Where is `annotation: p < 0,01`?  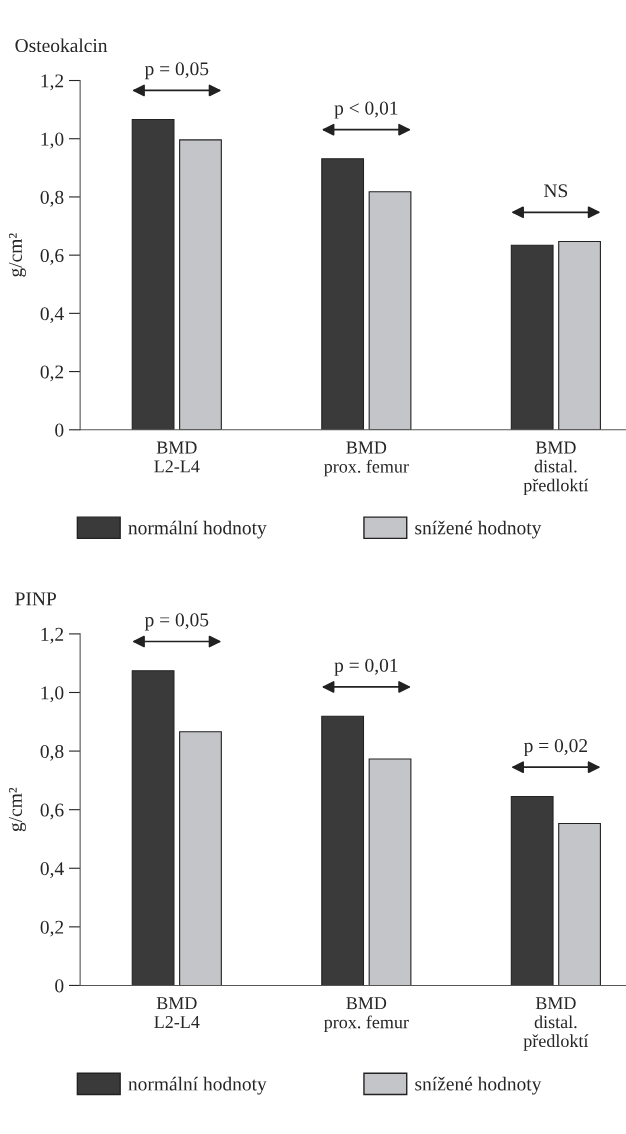 annotation: p < 0,01 is located at coordinates (366, 110).